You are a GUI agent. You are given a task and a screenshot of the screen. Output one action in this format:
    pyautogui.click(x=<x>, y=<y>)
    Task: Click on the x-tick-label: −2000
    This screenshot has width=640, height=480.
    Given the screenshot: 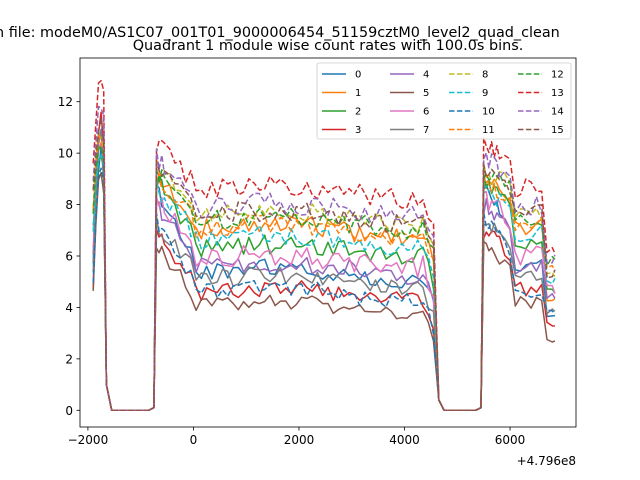 What is the action you would take?
    pyautogui.click(x=88, y=440)
    